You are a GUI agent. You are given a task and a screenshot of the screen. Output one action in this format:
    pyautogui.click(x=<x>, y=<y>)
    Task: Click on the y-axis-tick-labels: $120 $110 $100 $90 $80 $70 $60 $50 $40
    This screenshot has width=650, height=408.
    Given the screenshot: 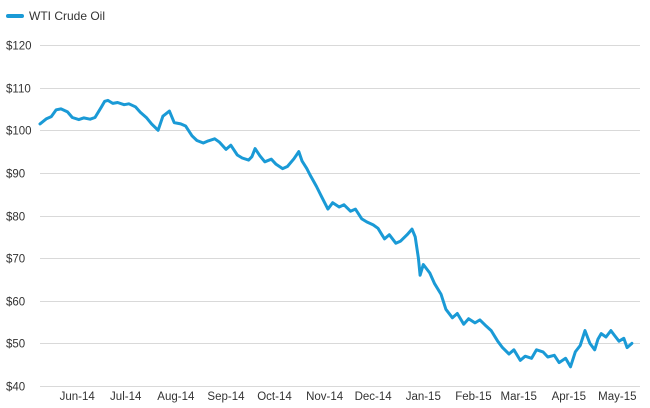 What is the action you would take?
    pyautogui.click(x=19, y=217)
    